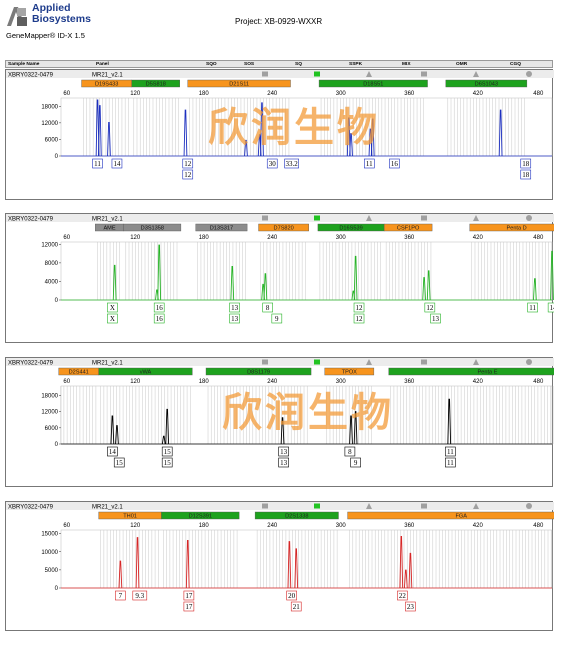 The image size is (563, 645). Describe the element at coordinates (211, 64) in the screenshot. I see `col-sqo: SQO` at that location.